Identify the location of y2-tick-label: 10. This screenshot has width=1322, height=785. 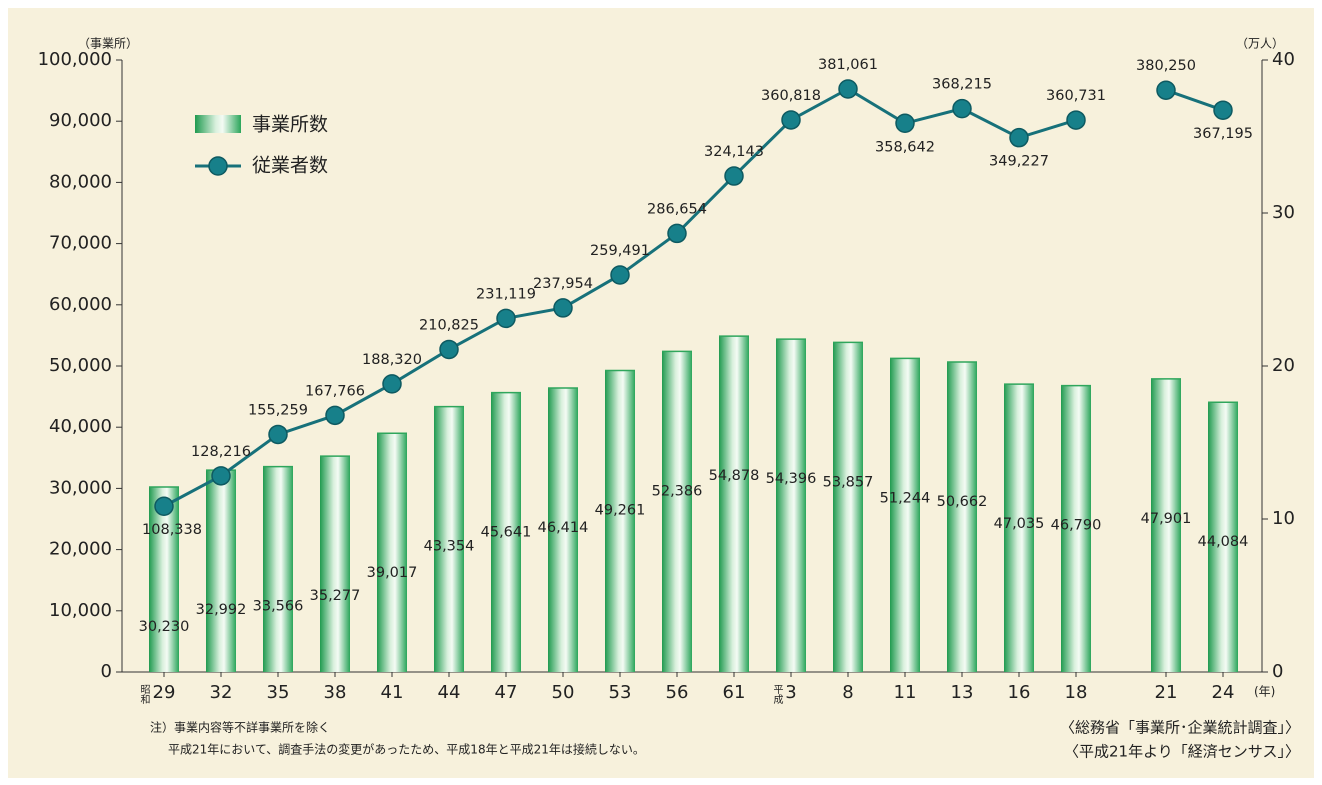
(1283, 518).